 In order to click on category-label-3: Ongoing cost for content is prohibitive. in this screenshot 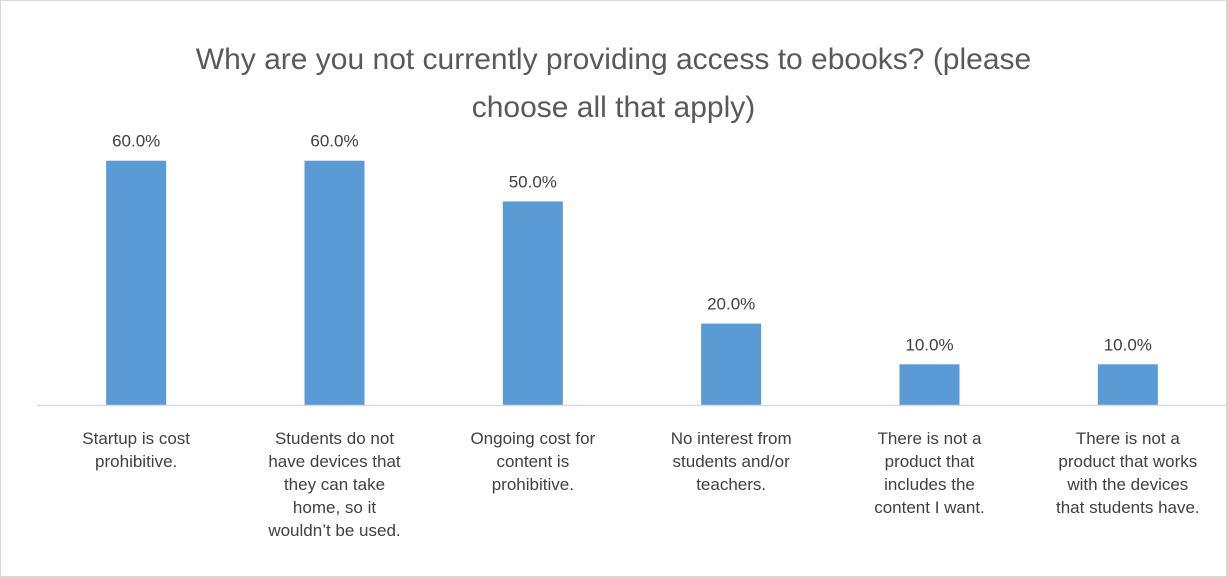, I will do `click(533, 461)`.